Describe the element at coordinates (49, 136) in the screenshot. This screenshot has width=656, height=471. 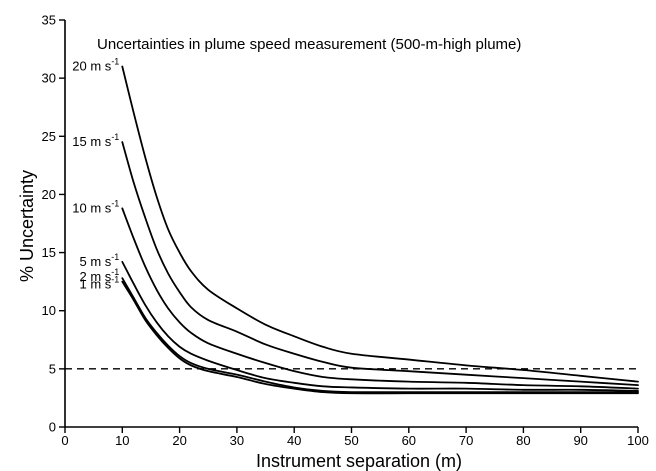
I see `y-tick-label: 25` at that location.